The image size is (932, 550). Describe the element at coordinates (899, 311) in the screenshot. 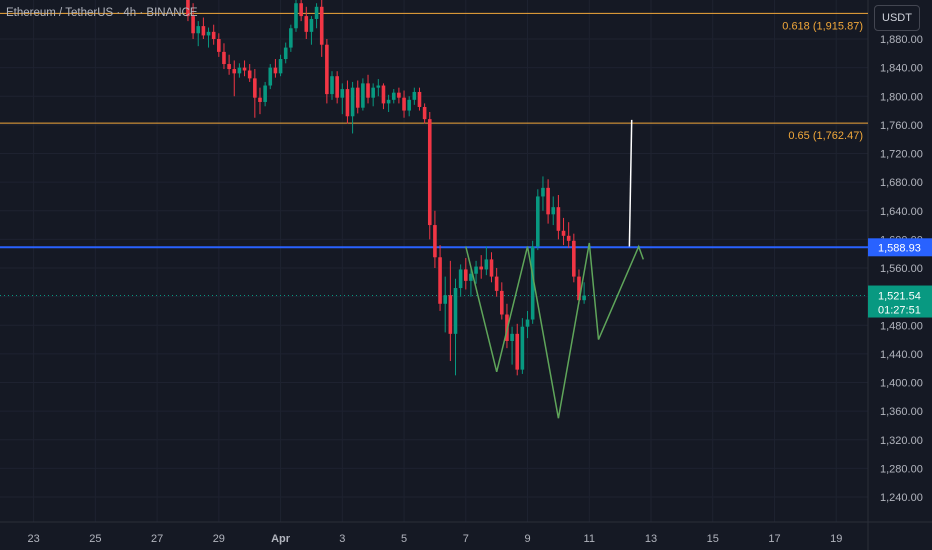

I see `candle-countdown-label: 01:27:51` at that location.